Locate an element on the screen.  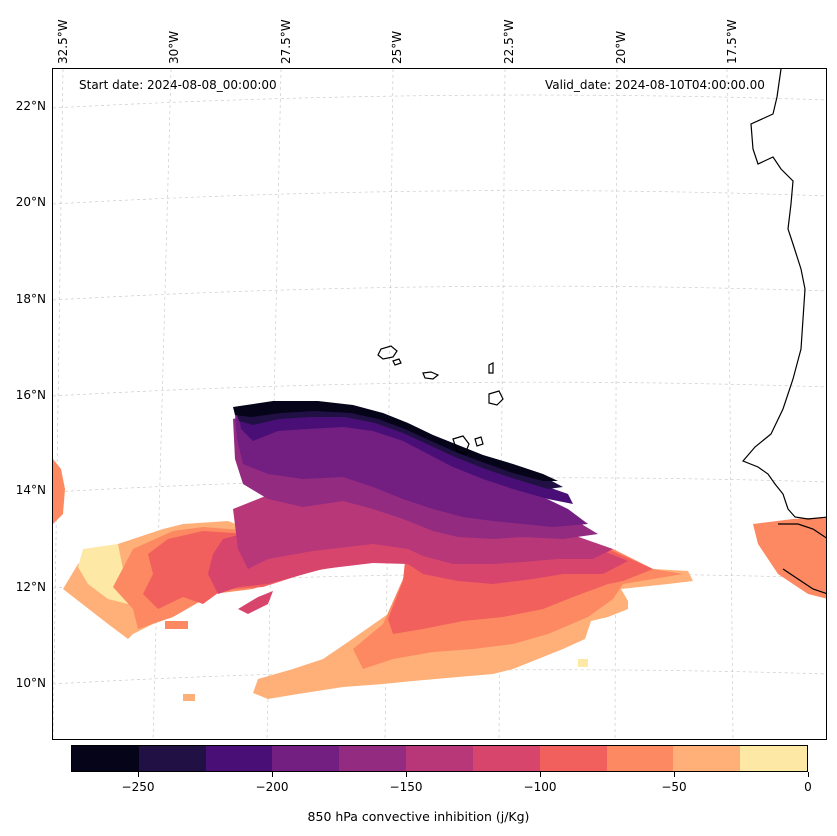
colorbar-tick-label: −200 is located at coordinates (272, 787).